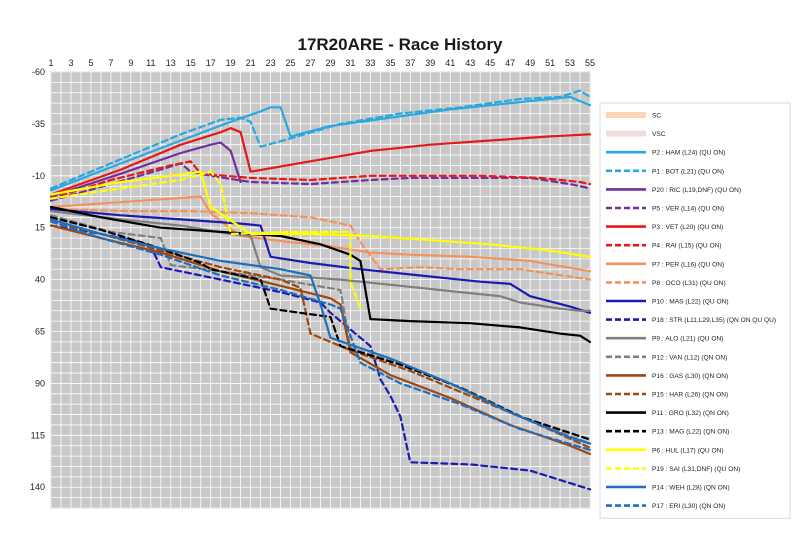 Image resolution: width=800 pixels, height=538 pixels. What do you see at coordinates (690, 432) in the screenshot?
I see `legend-label: P13 : MAG (L22) (QN ON)` at bounding box center [690, 432].